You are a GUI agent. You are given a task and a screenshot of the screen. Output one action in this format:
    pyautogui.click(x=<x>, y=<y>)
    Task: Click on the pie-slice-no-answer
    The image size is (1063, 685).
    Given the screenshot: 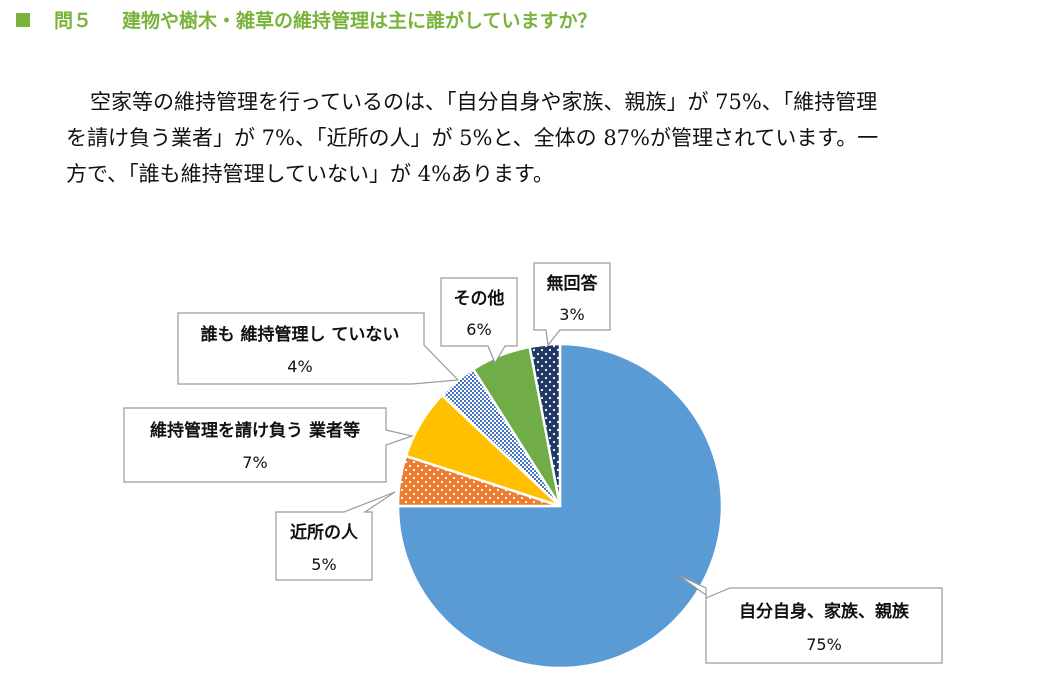 What is the action you would take?
    pyautogui.click(x=545, y=424)
    